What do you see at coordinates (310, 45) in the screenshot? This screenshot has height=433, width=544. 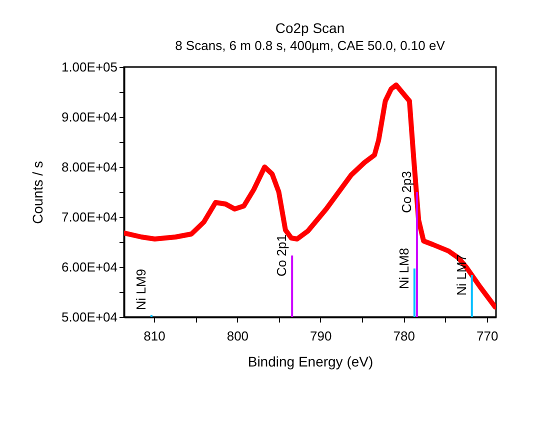 I see `chart-subtitle: 8 Scans, 6 m 0.8 s, 400µm, CAE 50.0, 0.10 eV` at bounding box center [310, 45].